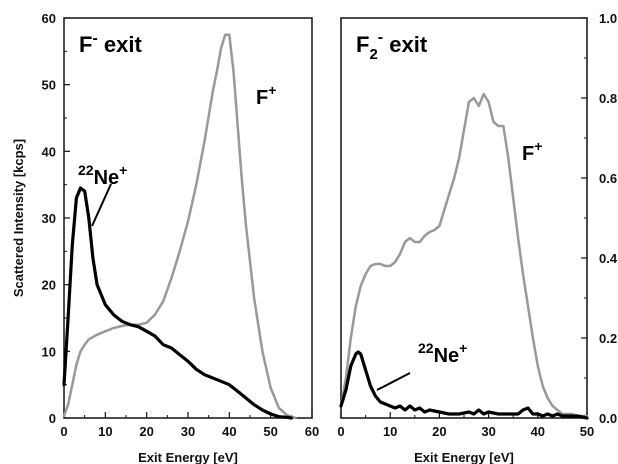 This screenshot has width=618, height=464. Describe the element at coordinates (188, 457) in the screenshot. I see `left-x-axis-label: Exit Energy [eV]` at that location.